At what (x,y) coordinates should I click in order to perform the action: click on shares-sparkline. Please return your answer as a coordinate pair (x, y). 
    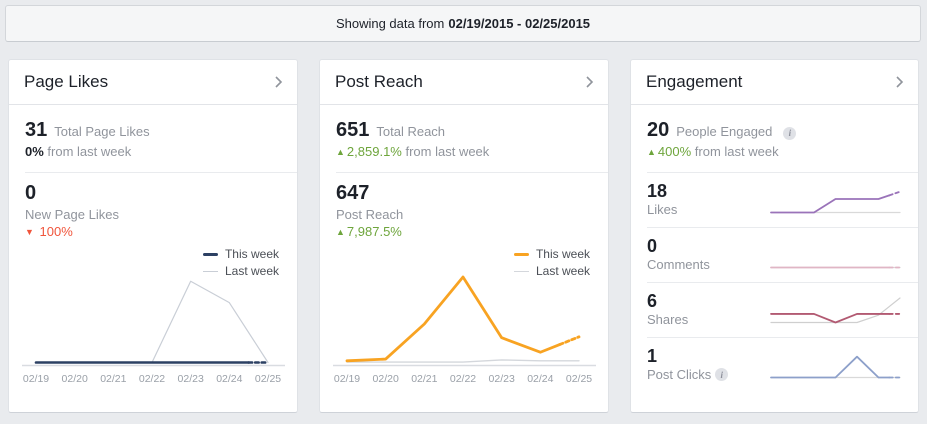
    Looking at the image, I should click on (837, 309).